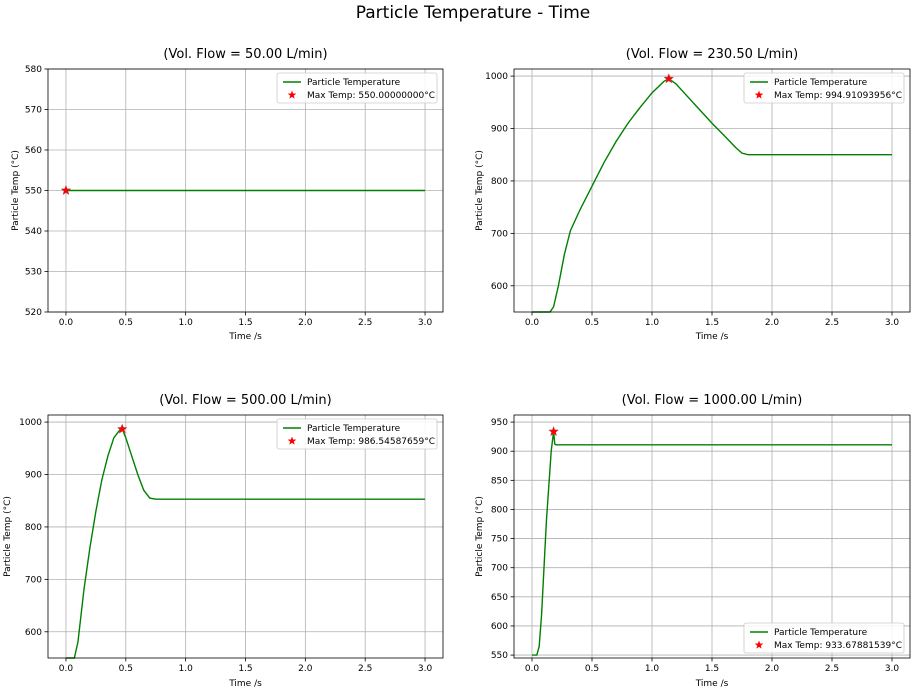 The height and width of the screenshot is (690, 918). What do you see at coordinates (33, 232) in the screenshot?
I see `y-tick-label: 540` at bounding box center [33, 232].